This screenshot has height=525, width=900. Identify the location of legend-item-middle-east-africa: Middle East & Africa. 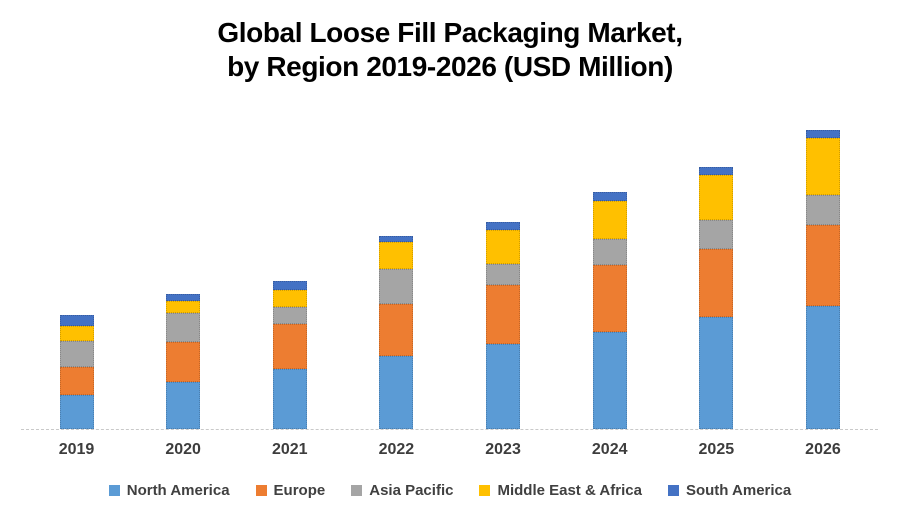
(560, 490).